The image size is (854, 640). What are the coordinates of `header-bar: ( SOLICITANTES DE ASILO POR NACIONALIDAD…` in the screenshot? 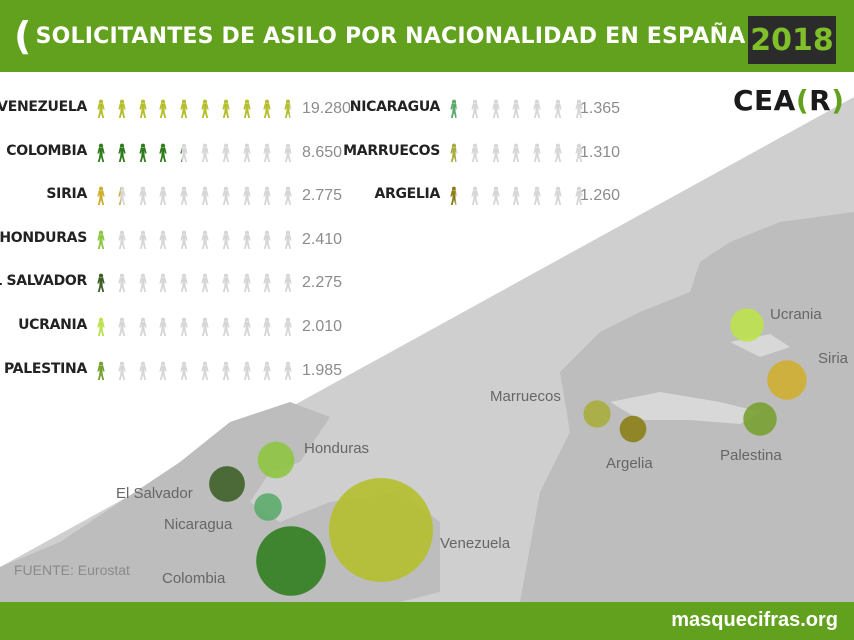 It's located at (427, 36).